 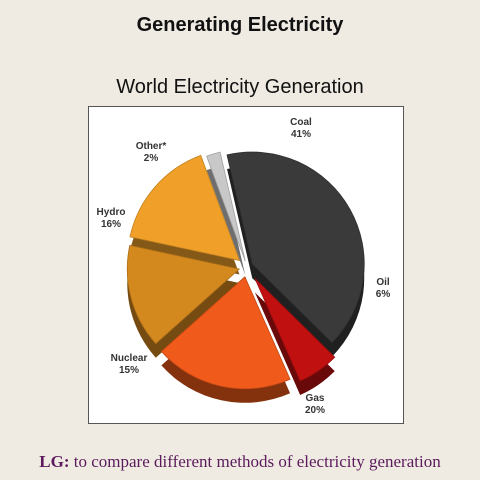 What do you see at coordinates (151, 146) in the screenshot?
I see `slice-label-other: Other*` at bounding box center [151, 146].